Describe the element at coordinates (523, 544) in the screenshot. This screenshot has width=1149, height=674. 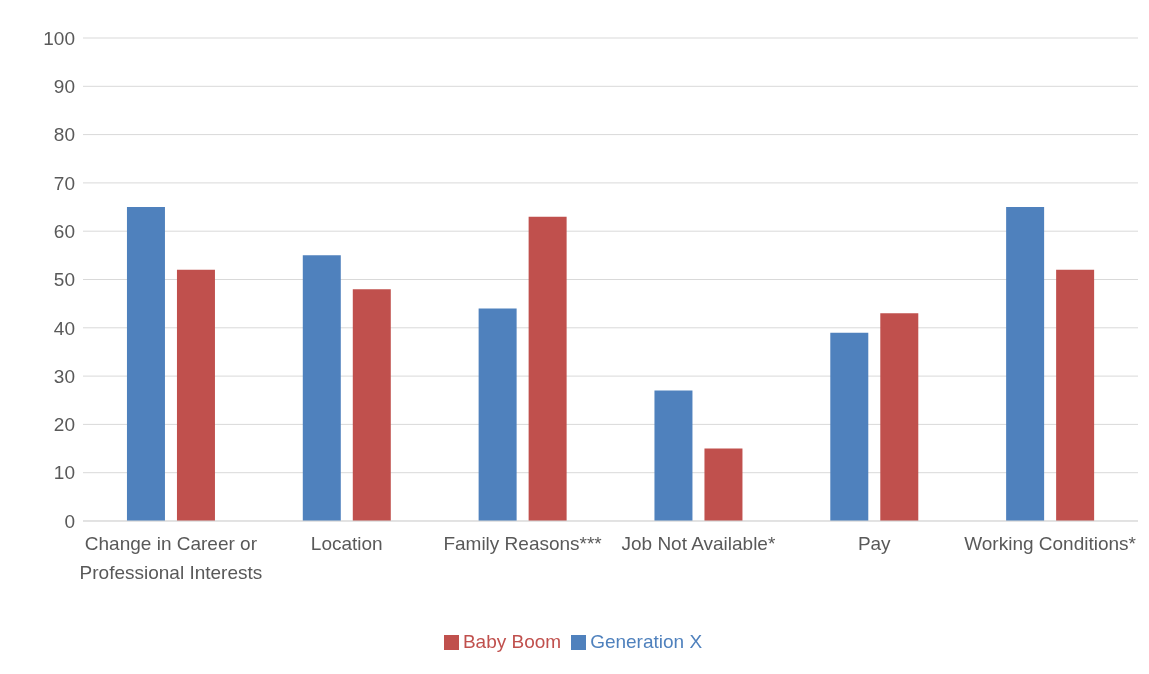
I see `x-tick-label: Family Reasons***` at that location.